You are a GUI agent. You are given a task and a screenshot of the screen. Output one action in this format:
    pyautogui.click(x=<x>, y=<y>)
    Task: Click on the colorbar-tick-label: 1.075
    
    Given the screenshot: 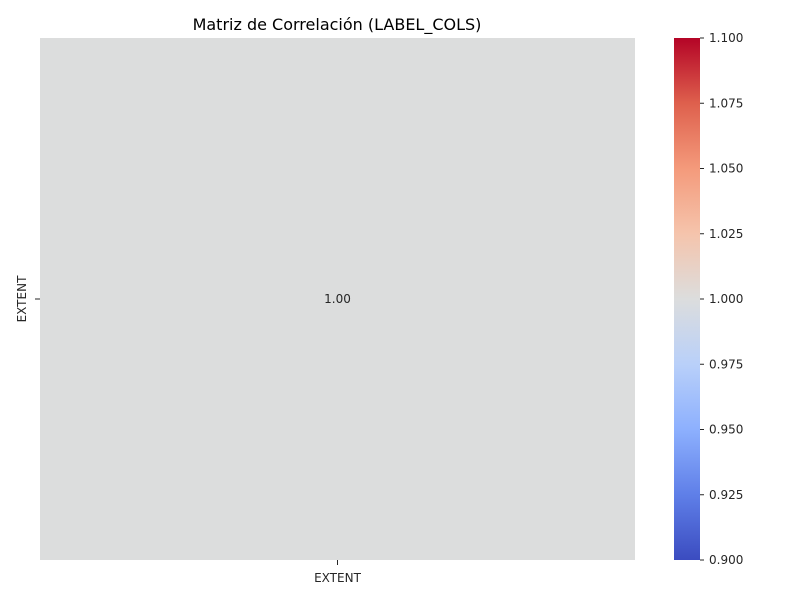 What is the action you would take?
    pyautogui.click(x=726, y=103)
    